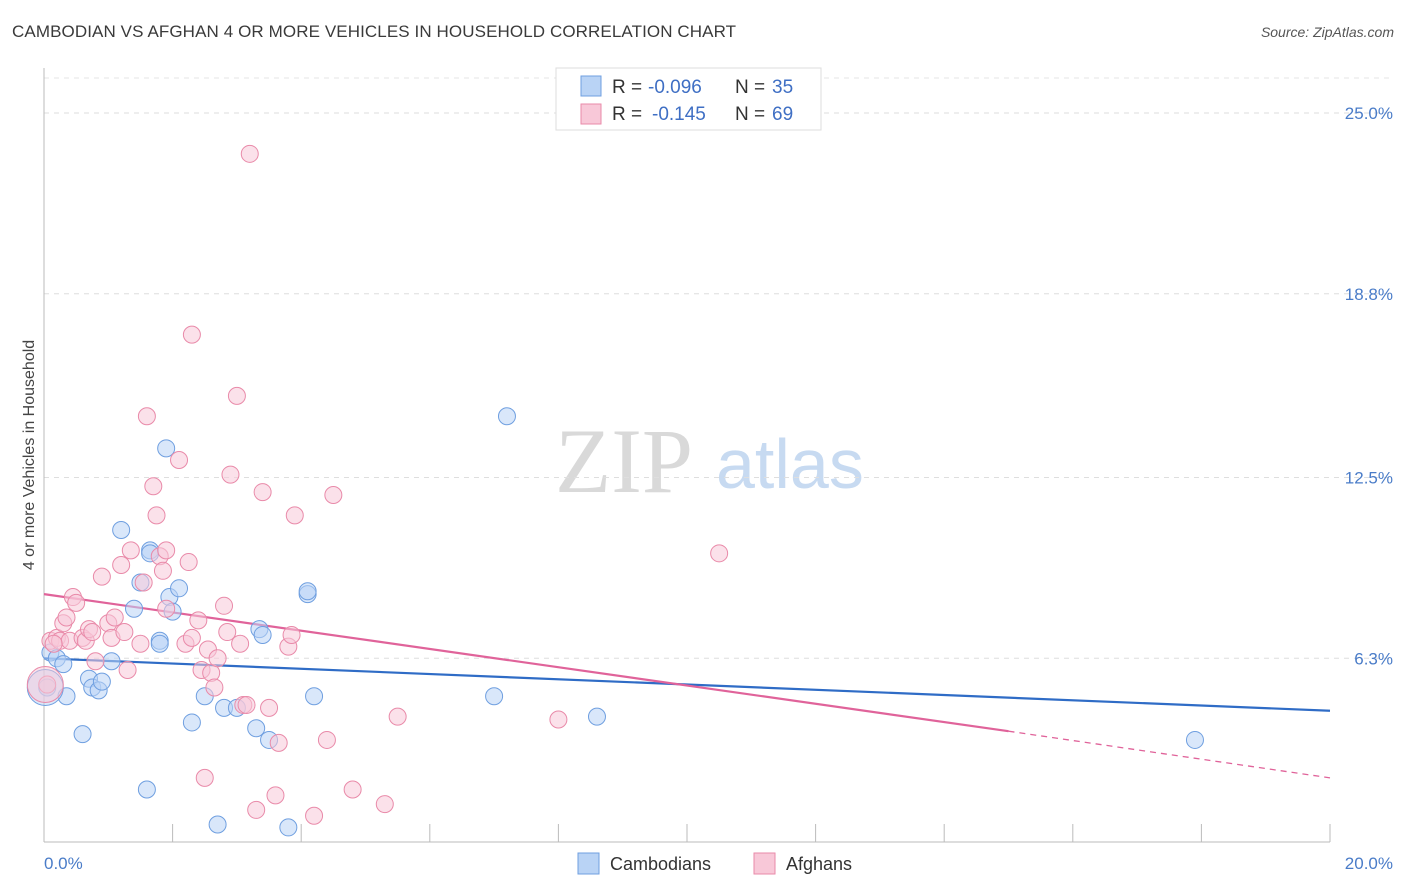 The height and width of the screenshot is (892, 1406). Describe the element at coordinates (750, 87) in the screenshot. I see `legend-n-label-cambodians: N =` at that location.